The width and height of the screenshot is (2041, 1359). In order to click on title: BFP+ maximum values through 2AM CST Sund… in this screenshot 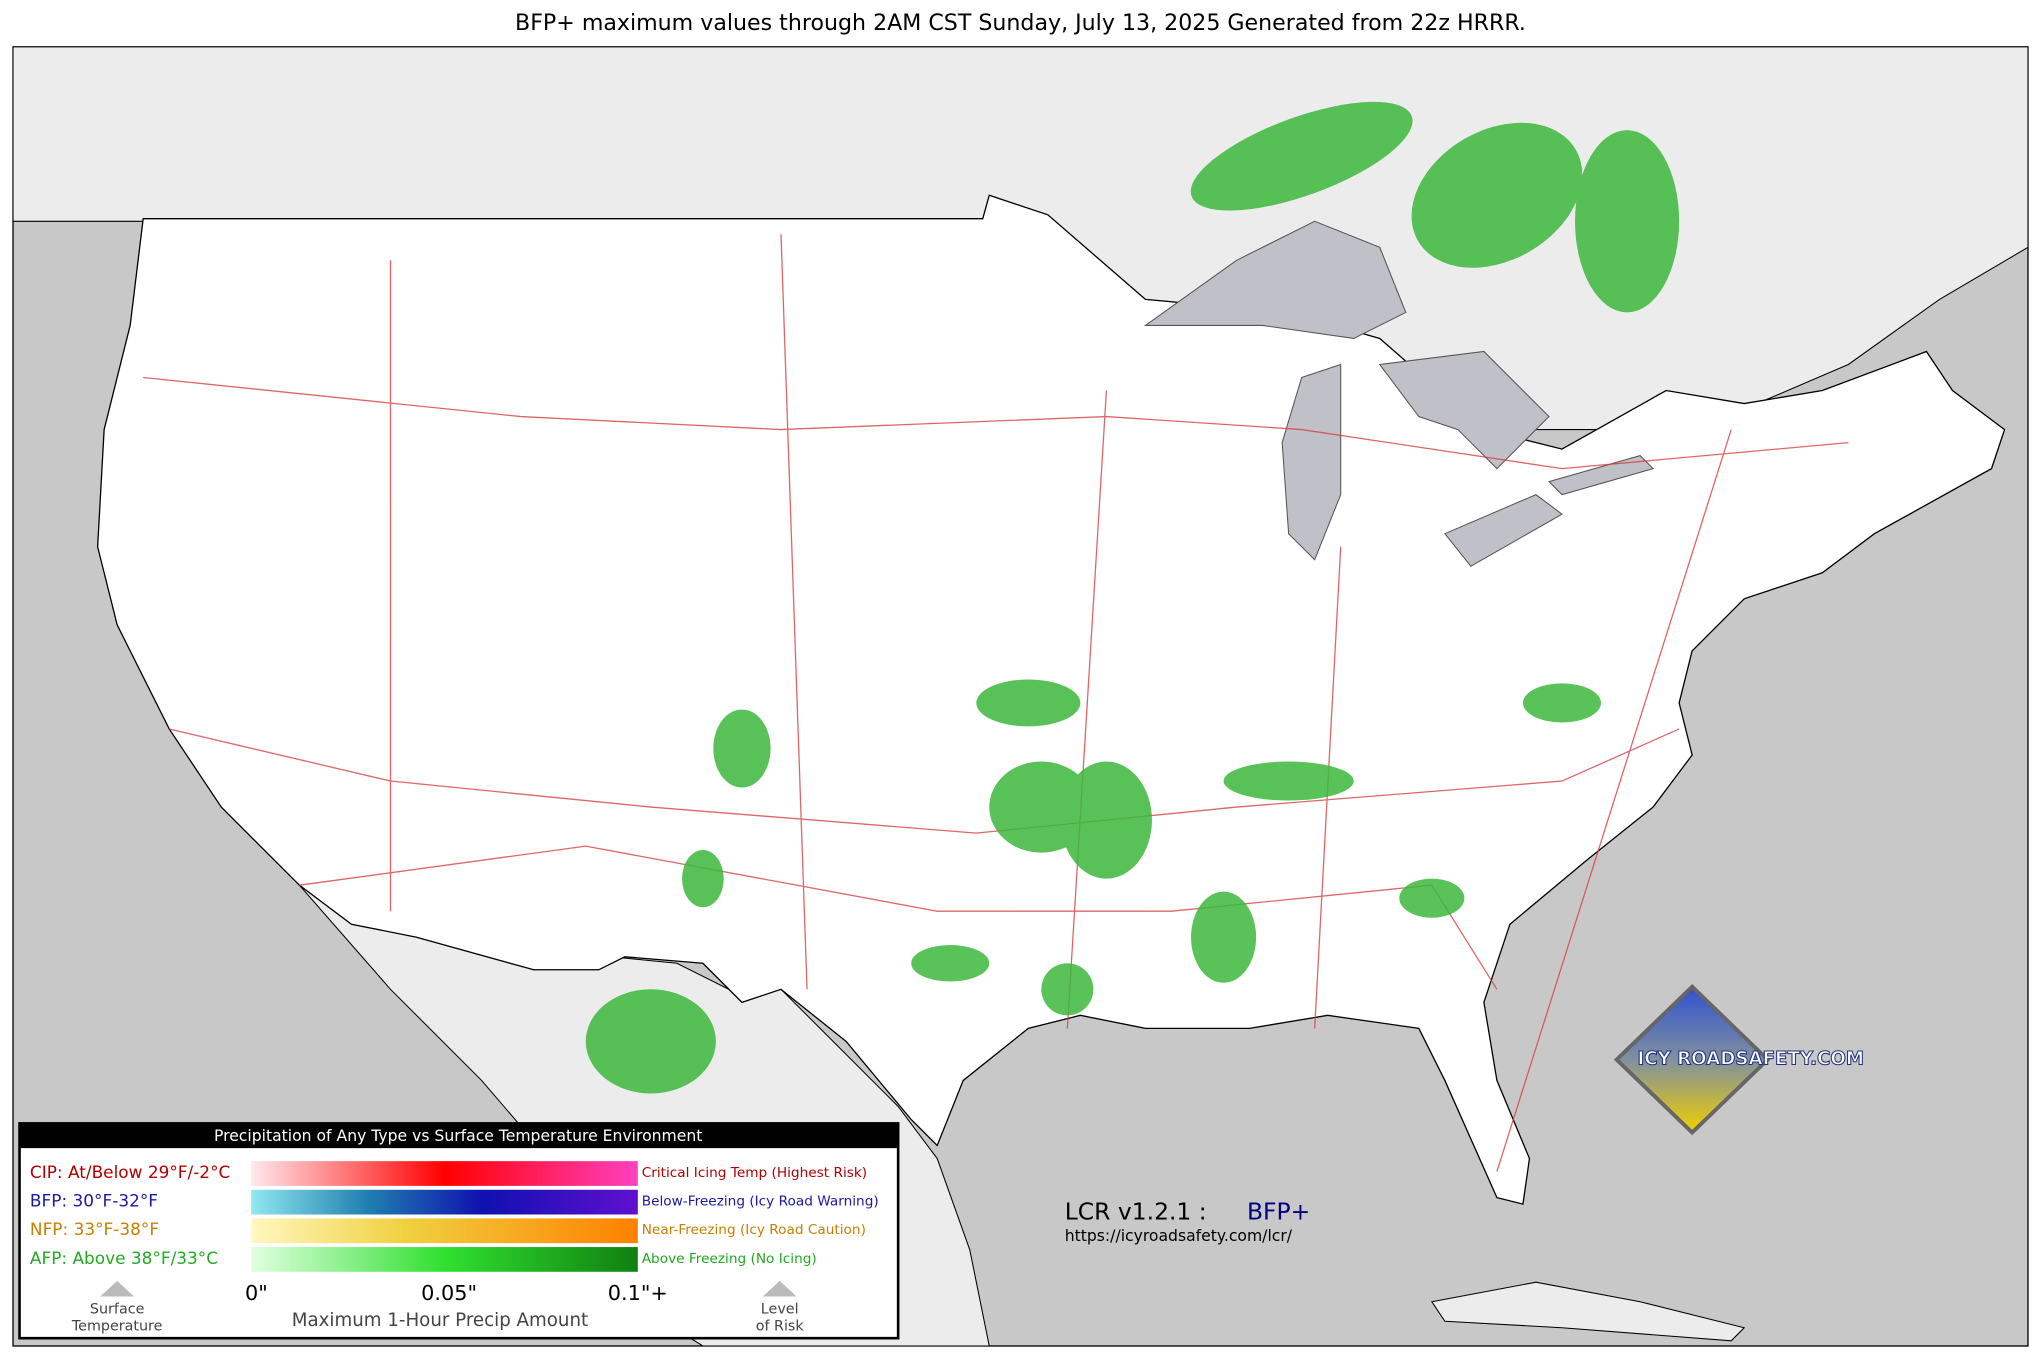, I will do `click(1020, 23)`.